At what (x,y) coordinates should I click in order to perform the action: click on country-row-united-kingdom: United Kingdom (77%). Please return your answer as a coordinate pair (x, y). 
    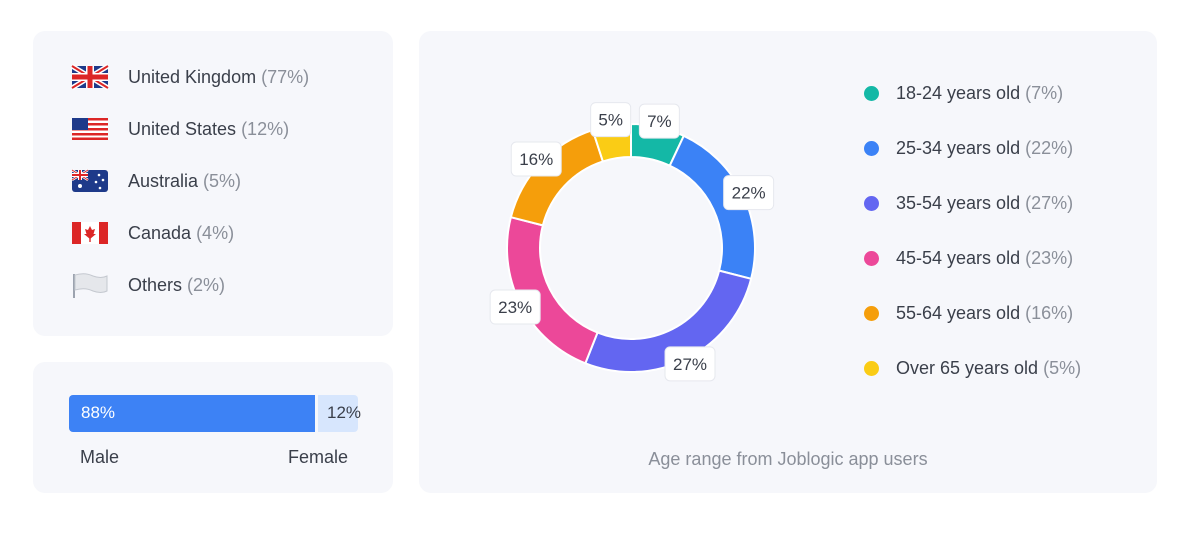
    Looking at the image, I should click on (190, 77).